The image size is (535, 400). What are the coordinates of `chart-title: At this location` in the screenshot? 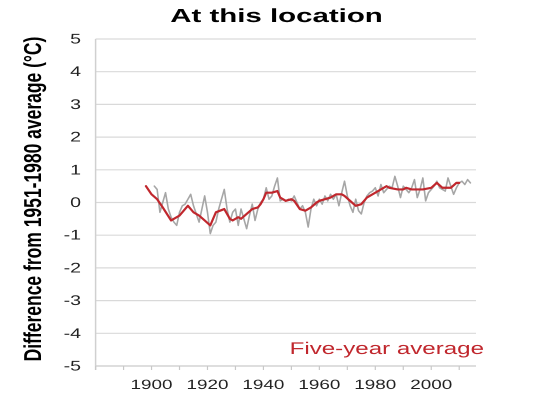 It's located at (276, 16).